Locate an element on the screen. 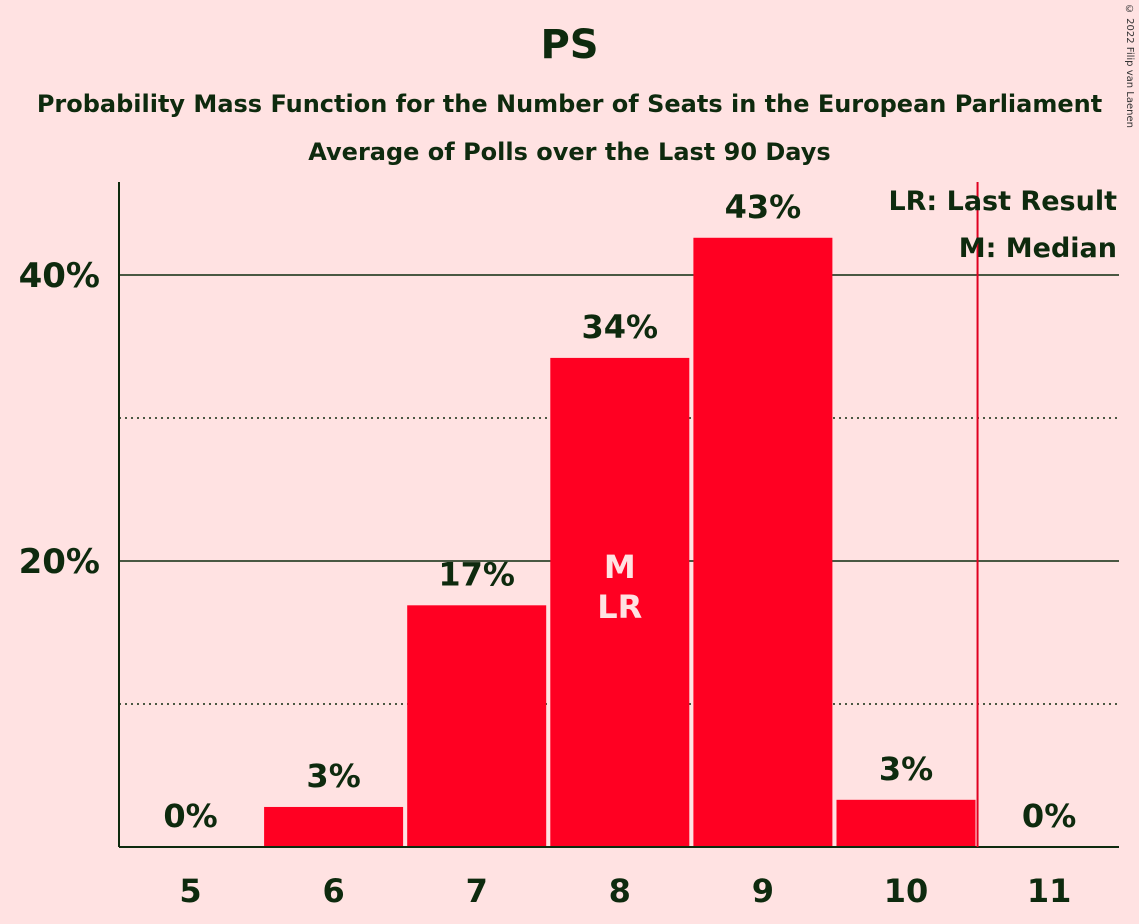  x-tick-label: 5 is located at coordinates (190, 891).